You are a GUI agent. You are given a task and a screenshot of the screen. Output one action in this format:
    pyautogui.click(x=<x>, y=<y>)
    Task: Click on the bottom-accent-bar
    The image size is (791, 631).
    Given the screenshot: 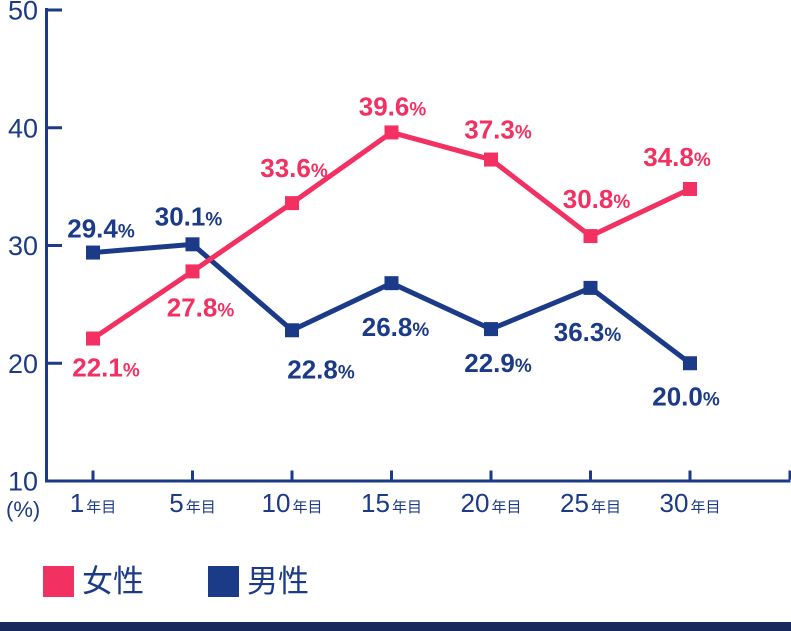 What is the action you would take?
    pyautogui.click(x=395, y=626)
    